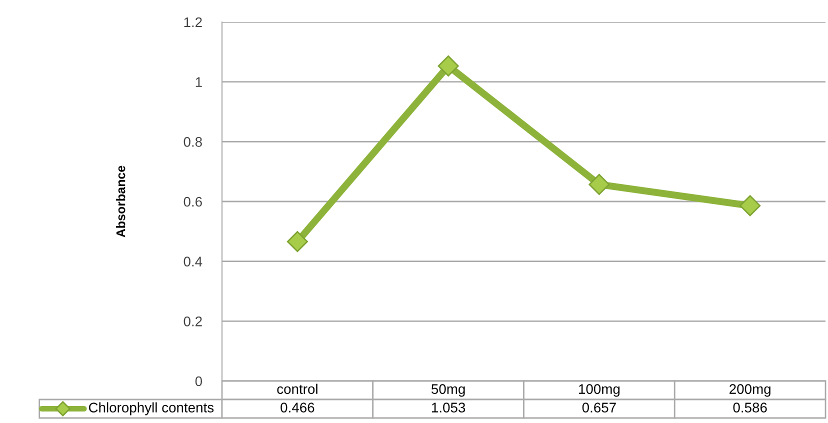  What do you see at coordinates (297, 389) in the screenshot?
I see `x-tick-label: control` at bounding box center [297, 389].